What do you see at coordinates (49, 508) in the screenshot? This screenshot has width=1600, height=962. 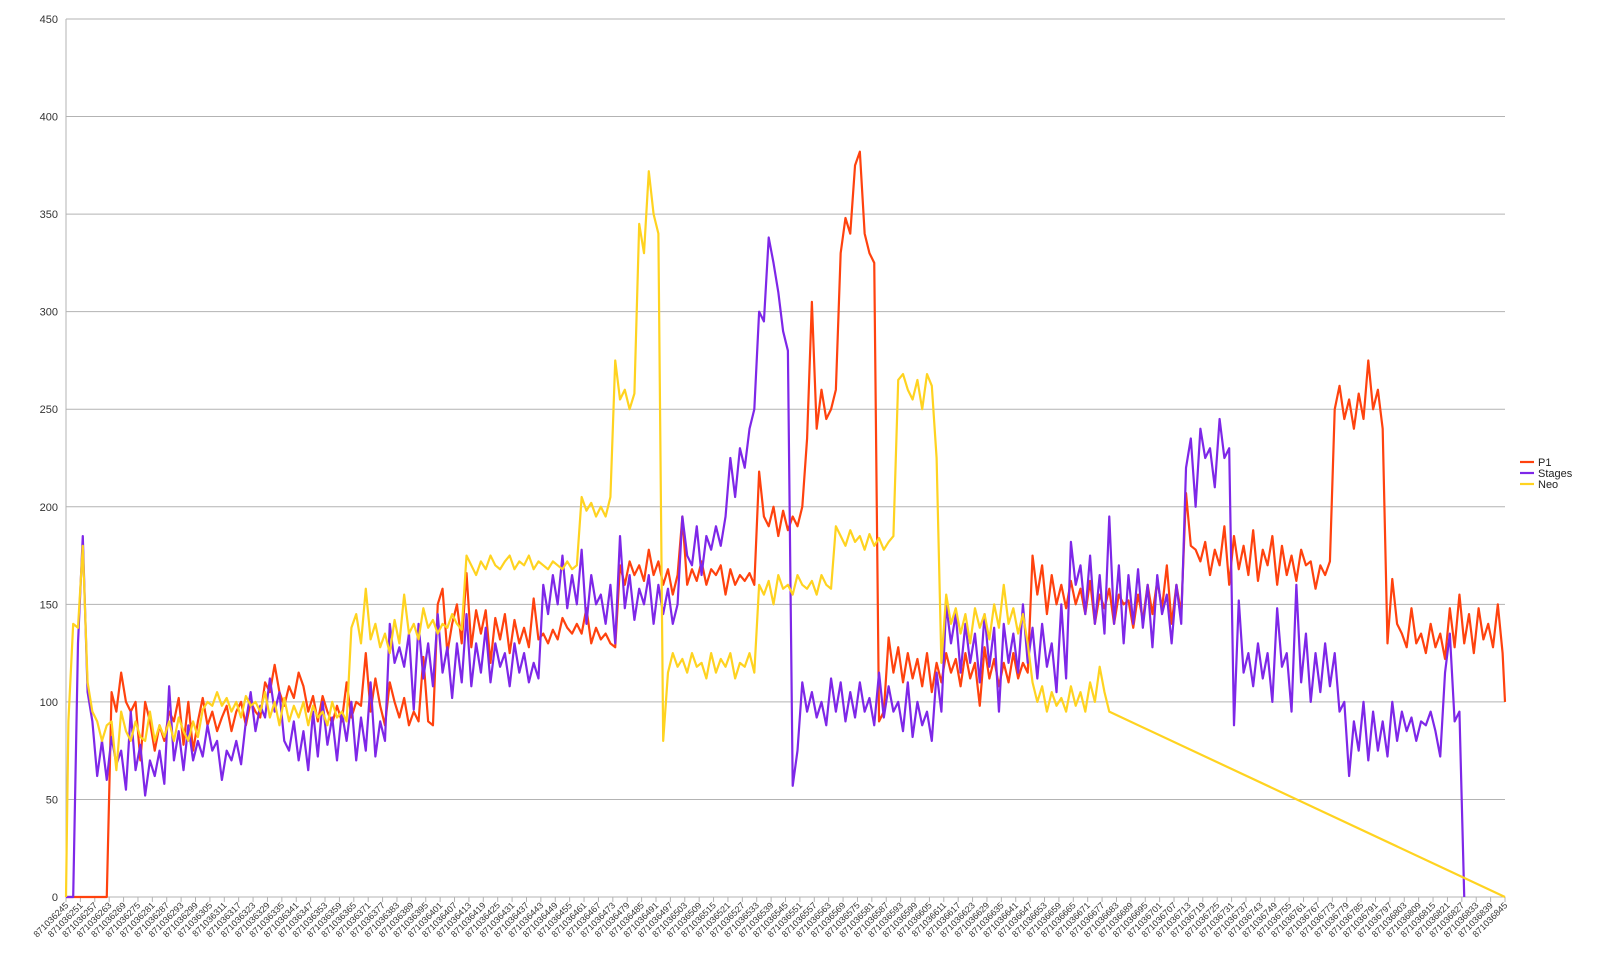 I see `y-tick-label: 200` at bounding box center [49, 508].